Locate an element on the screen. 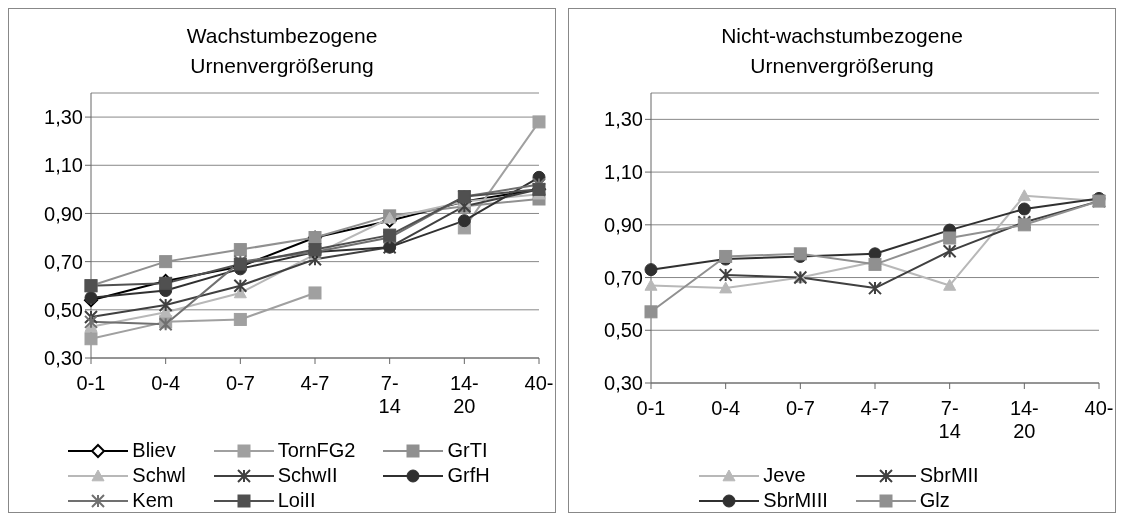 The height and width of the screenshot is (527, 1127). legend-label: GrfH is located at coordinates (468, 475).